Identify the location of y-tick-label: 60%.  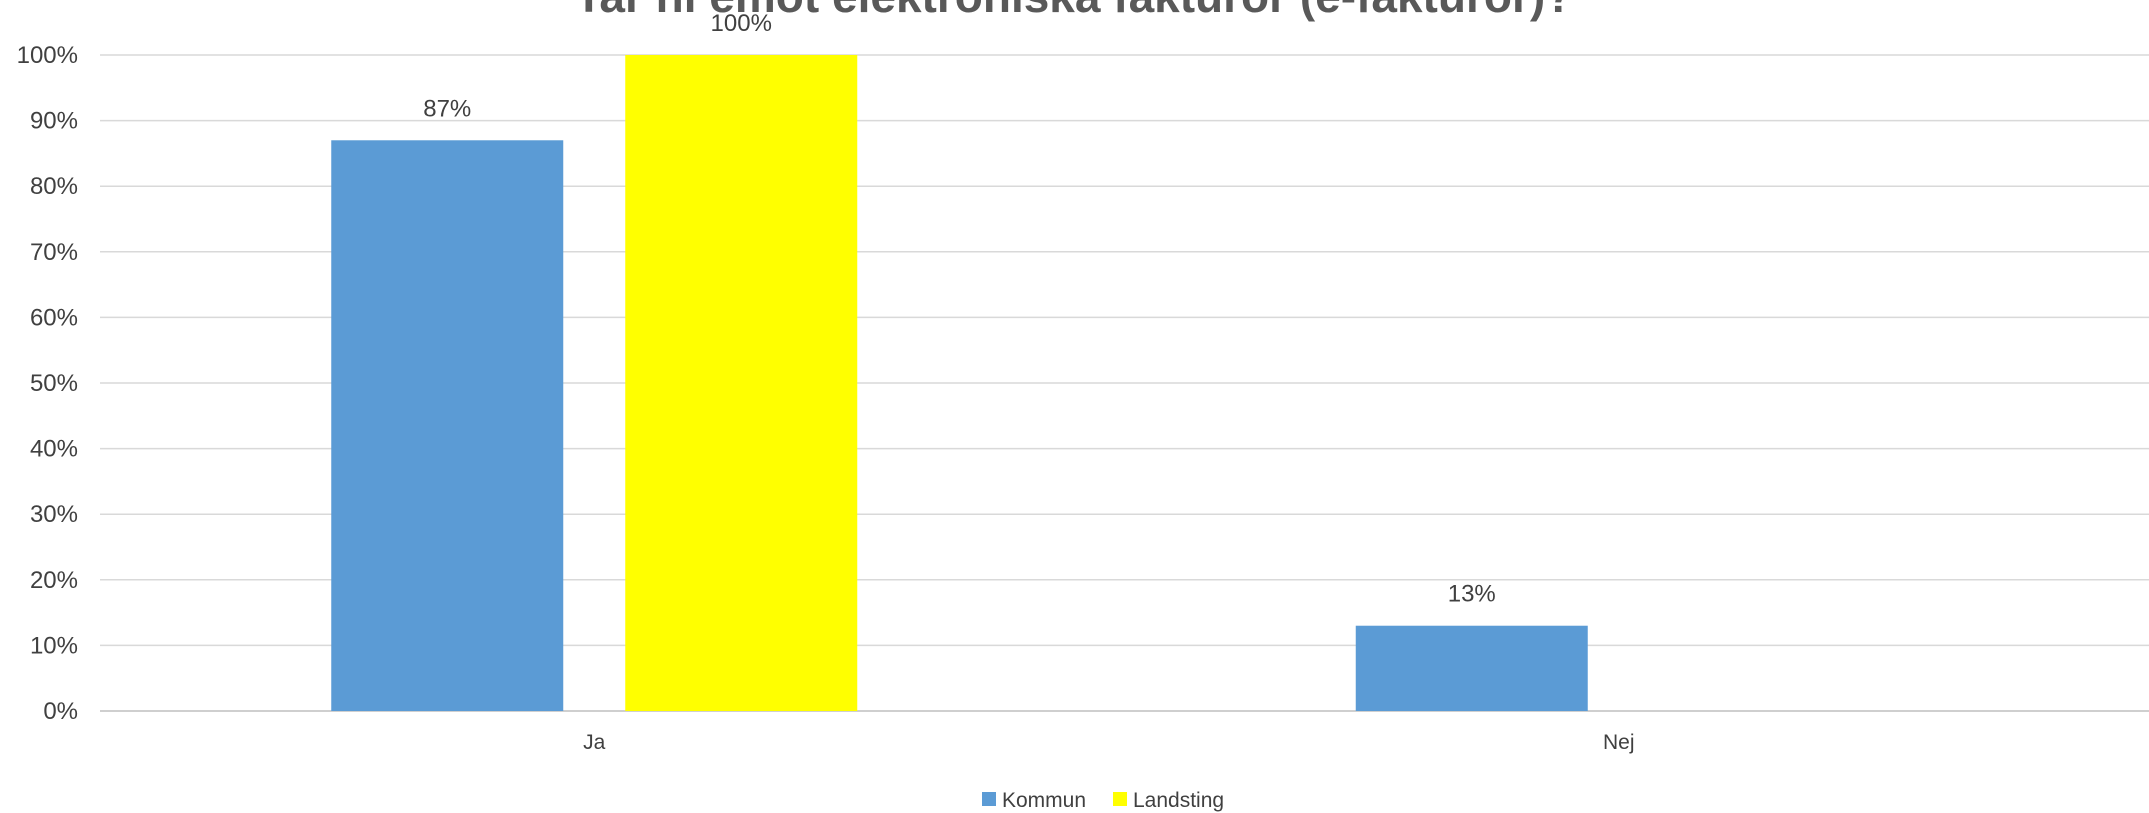
(54, 317).